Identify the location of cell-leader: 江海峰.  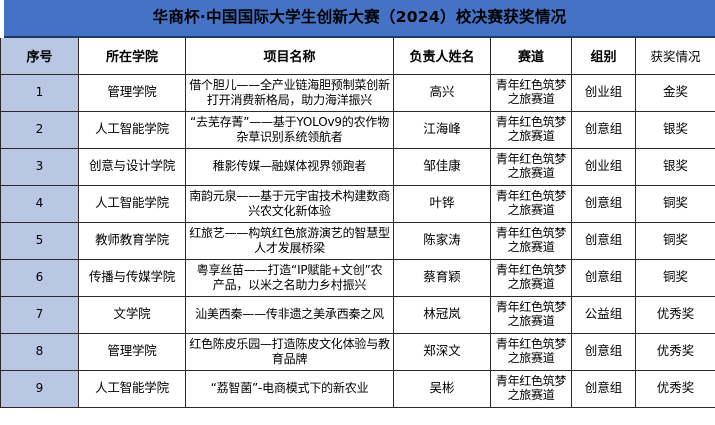
(442, 129).